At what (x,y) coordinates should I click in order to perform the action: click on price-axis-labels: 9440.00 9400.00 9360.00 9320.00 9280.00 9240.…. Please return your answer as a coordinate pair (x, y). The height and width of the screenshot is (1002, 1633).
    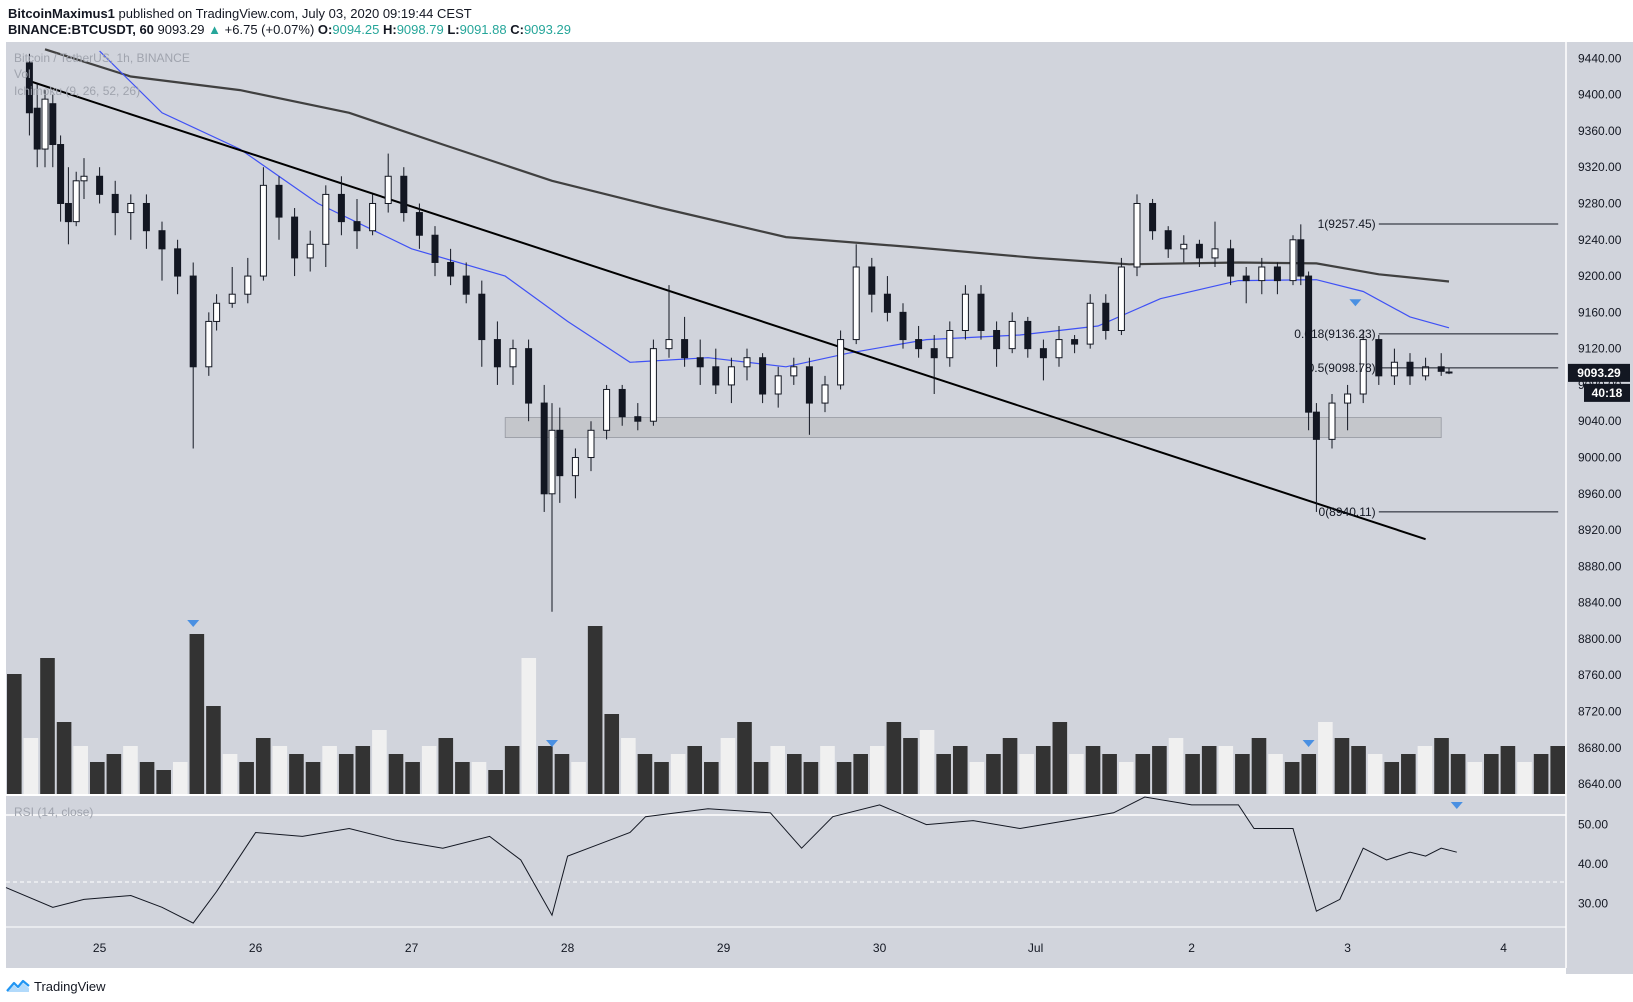
    Looking at the image, I should click on (1600, 421).